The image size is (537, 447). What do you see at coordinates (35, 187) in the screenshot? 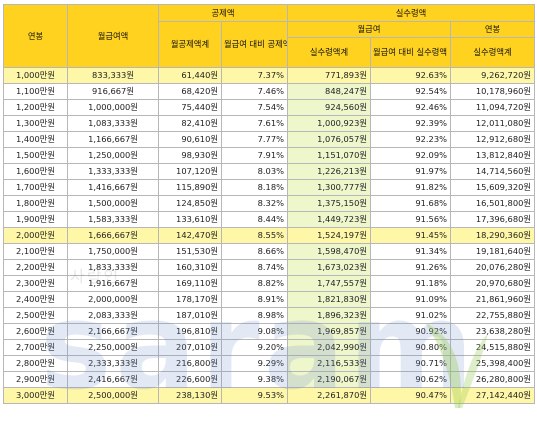
I see `annual-salary-cell: 1,700만원` at bounding box center [35, 187].